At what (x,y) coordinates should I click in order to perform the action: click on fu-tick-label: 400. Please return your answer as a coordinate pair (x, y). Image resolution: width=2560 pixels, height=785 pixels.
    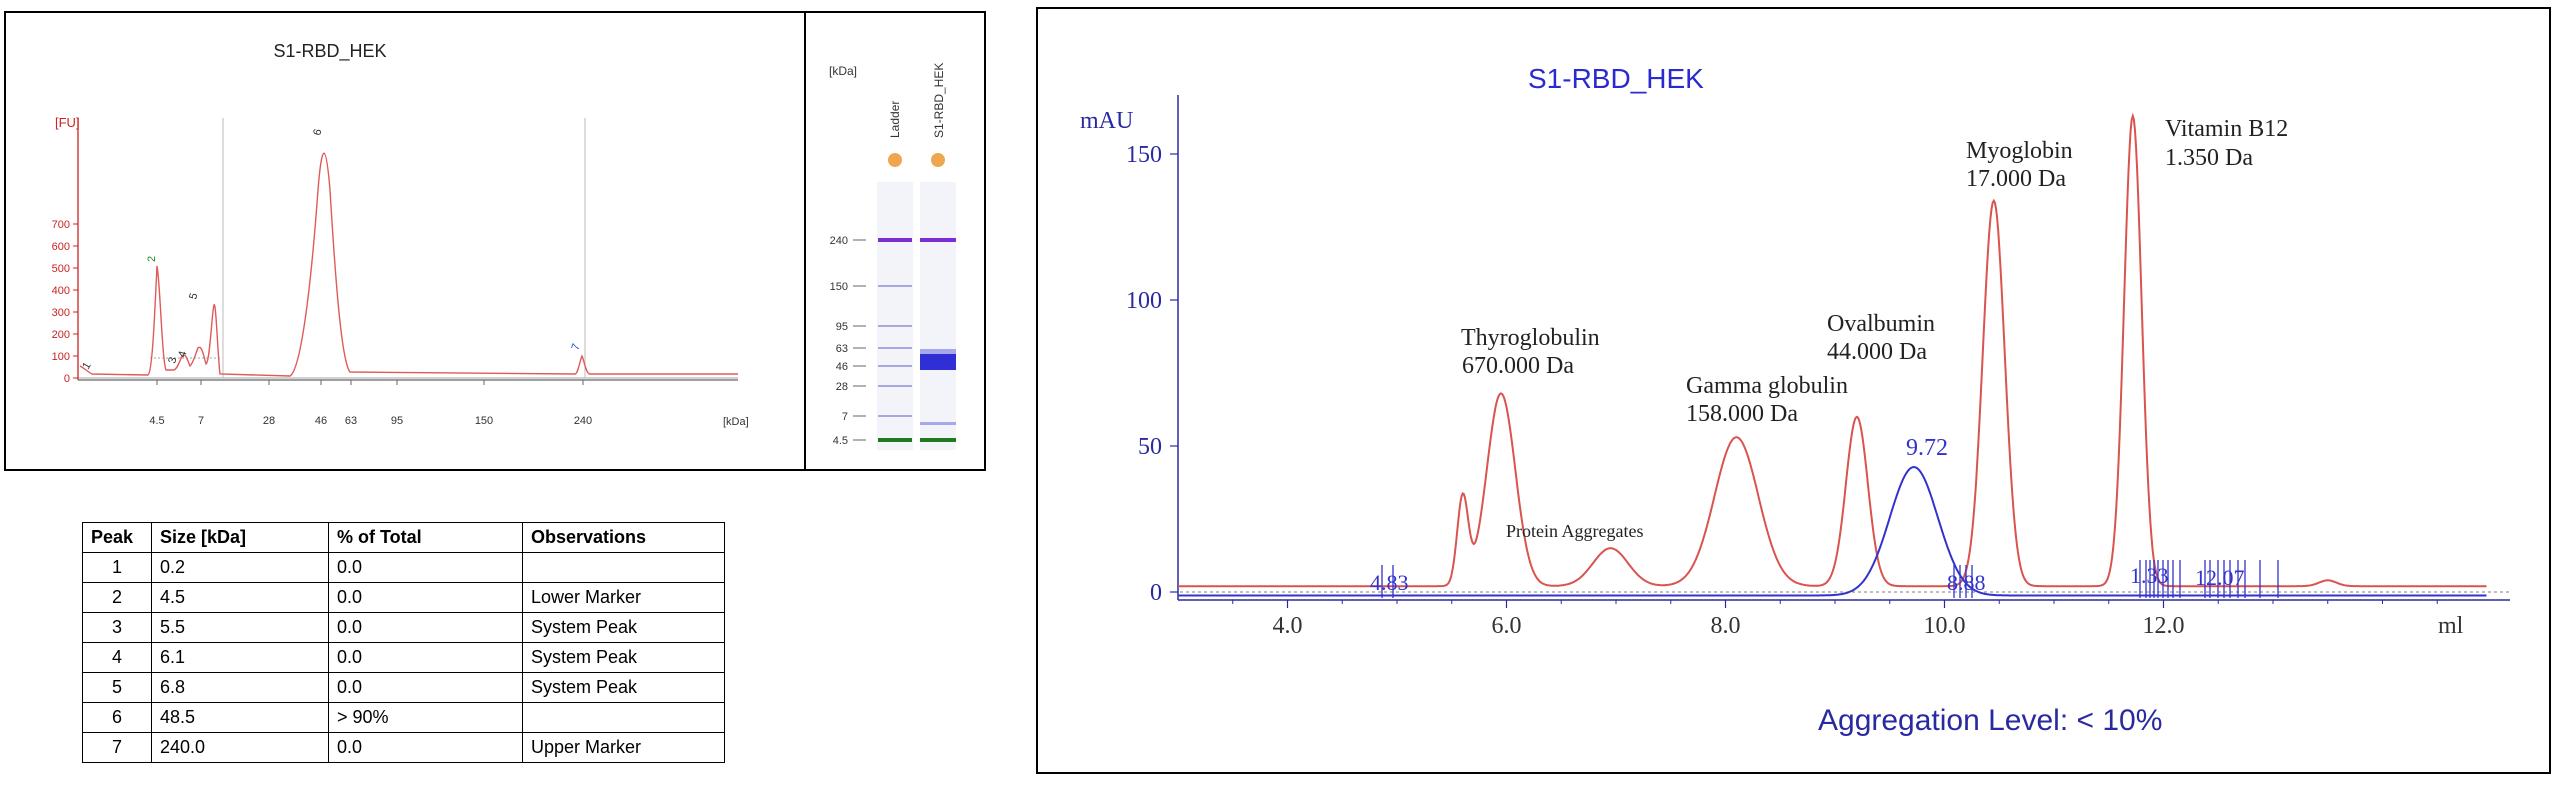
    Looking at the image, I should click on (61, 291).